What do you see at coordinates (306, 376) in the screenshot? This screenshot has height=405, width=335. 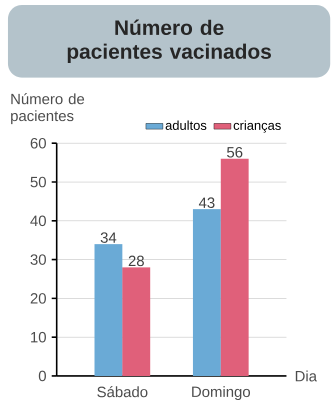 I see `x-axis-title: Dia` at bounding box center [306, 376].